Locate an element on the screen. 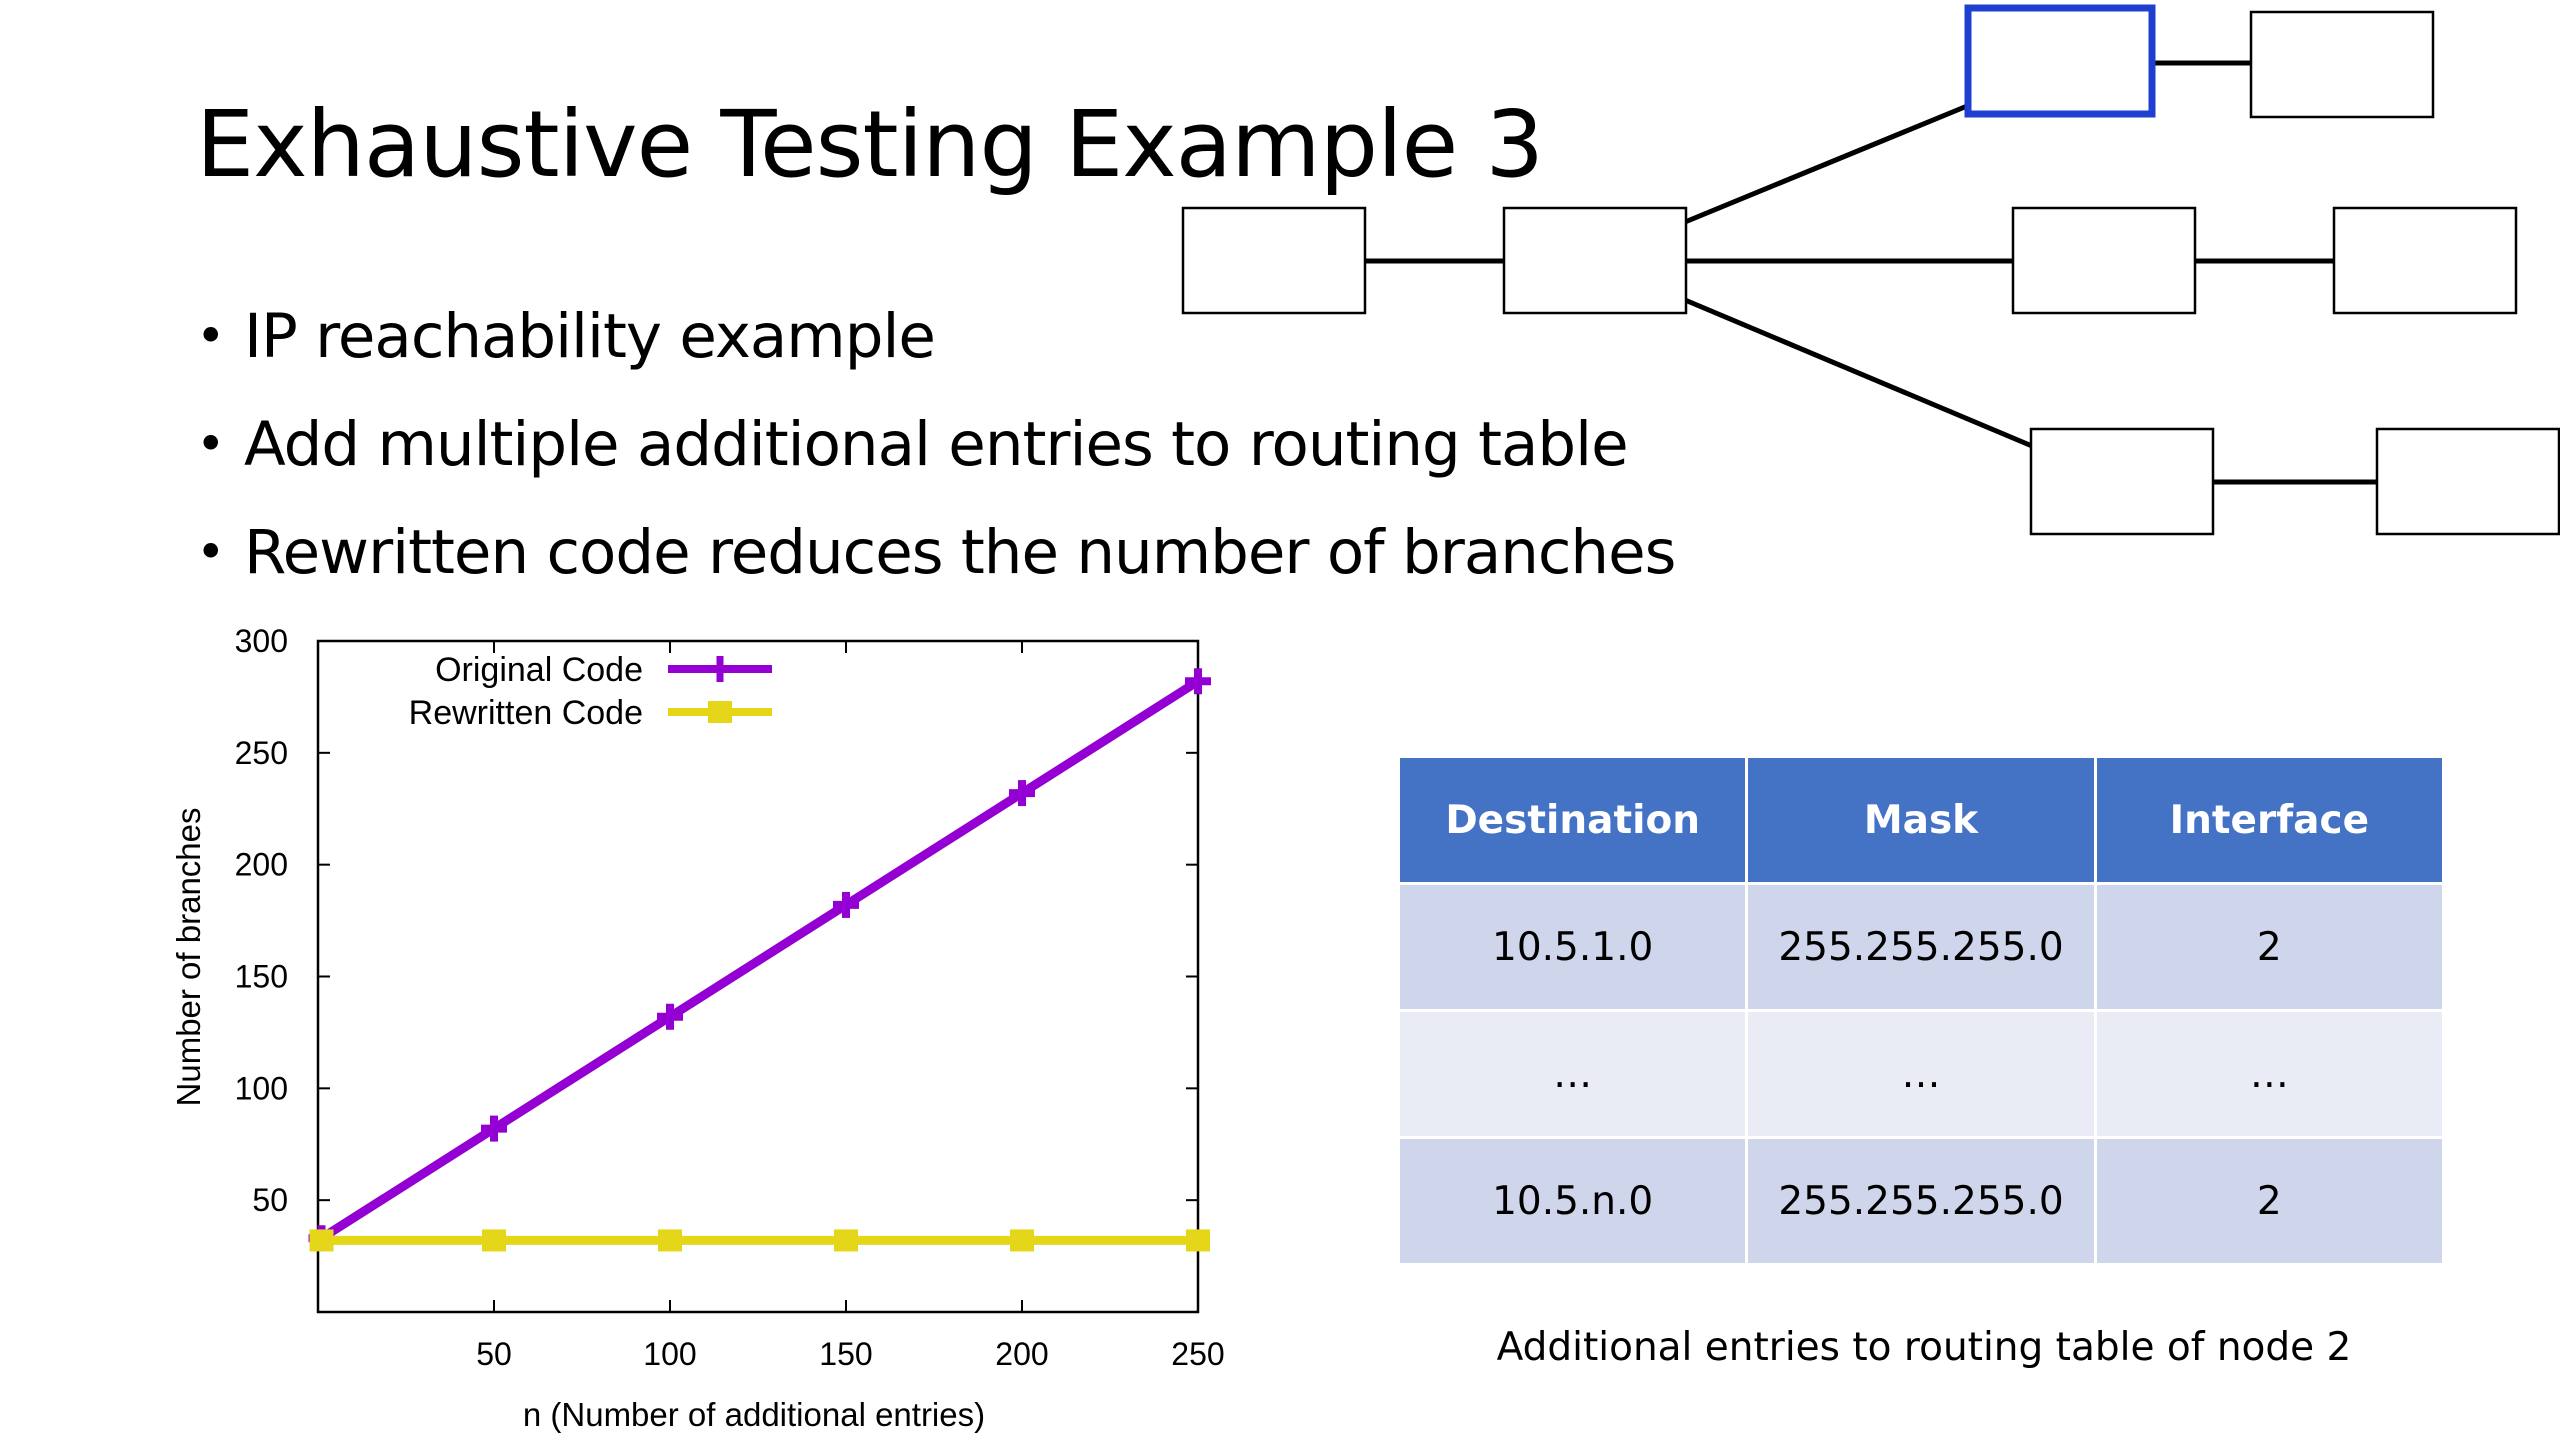 This screenshot has height=1440, width=2560. table-cell: 10.5.1.0 is located at coordinates (1573, 947).